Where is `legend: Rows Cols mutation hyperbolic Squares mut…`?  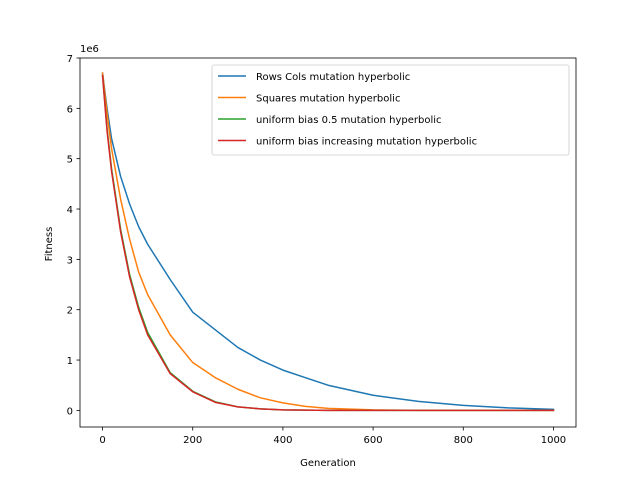
legend: Rows Cols mutation hyperbolic Squares mut… is located at coordinates (390, 110).